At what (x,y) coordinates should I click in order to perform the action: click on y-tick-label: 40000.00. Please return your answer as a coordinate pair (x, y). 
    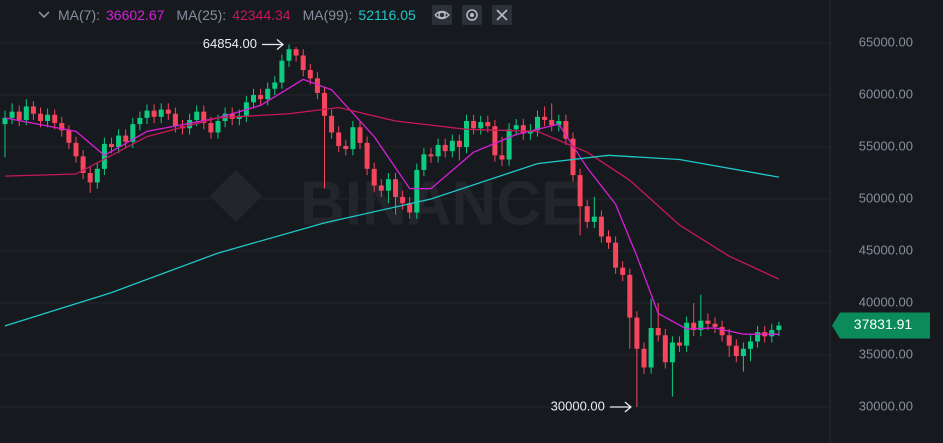
    Looking at the image, I should click on (886, 301).